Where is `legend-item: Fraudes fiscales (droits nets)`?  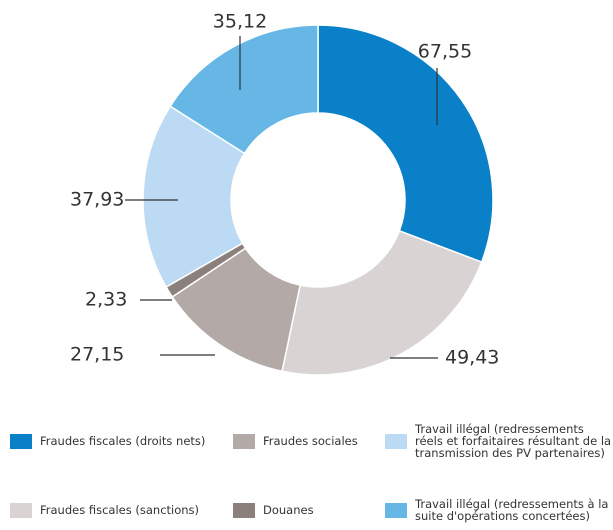
legend-item: Fraudes fiscales (droits nets) is located at coordinates (110, 441).